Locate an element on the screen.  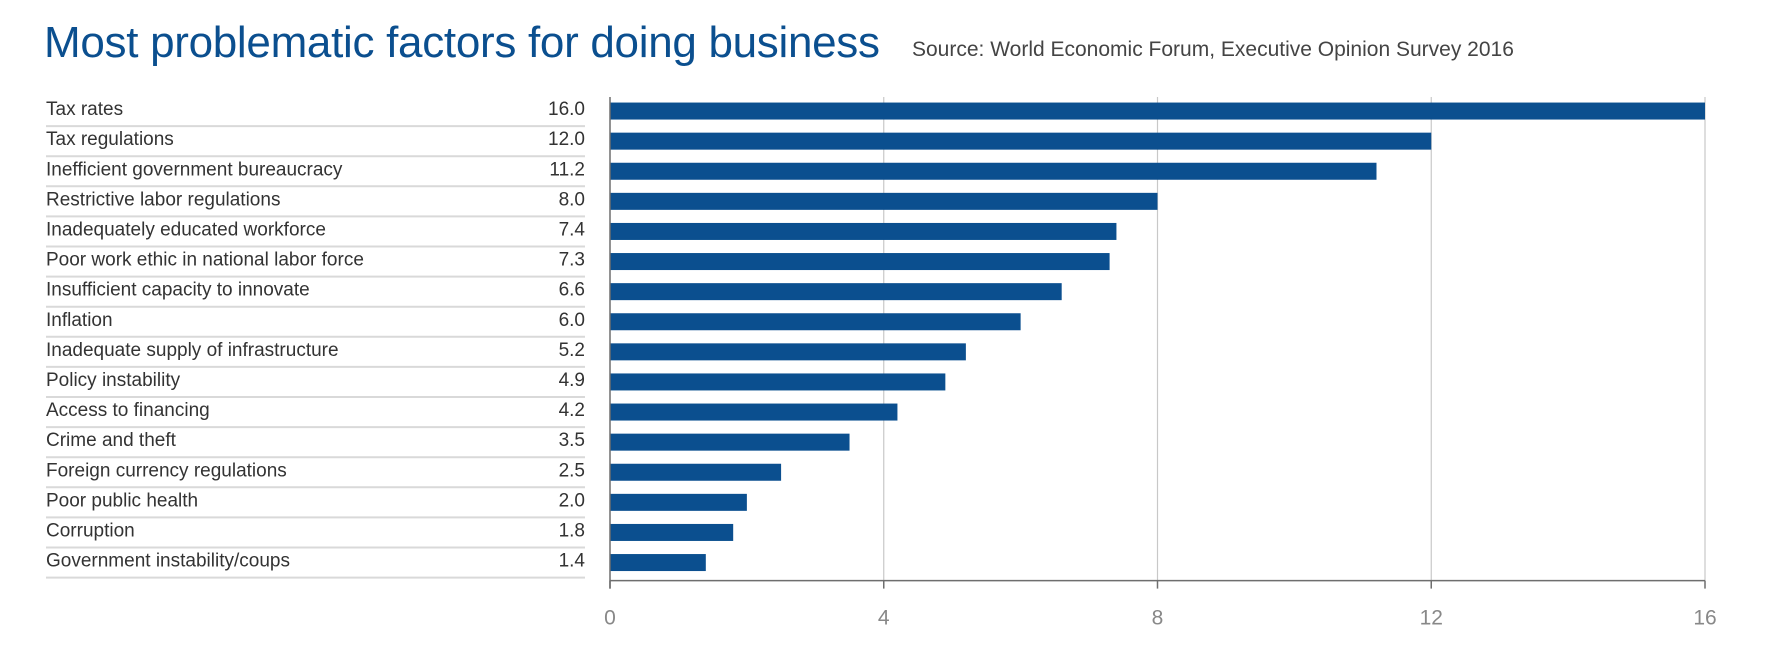
value-label: 7.4 is located at coordinates (572, 229).